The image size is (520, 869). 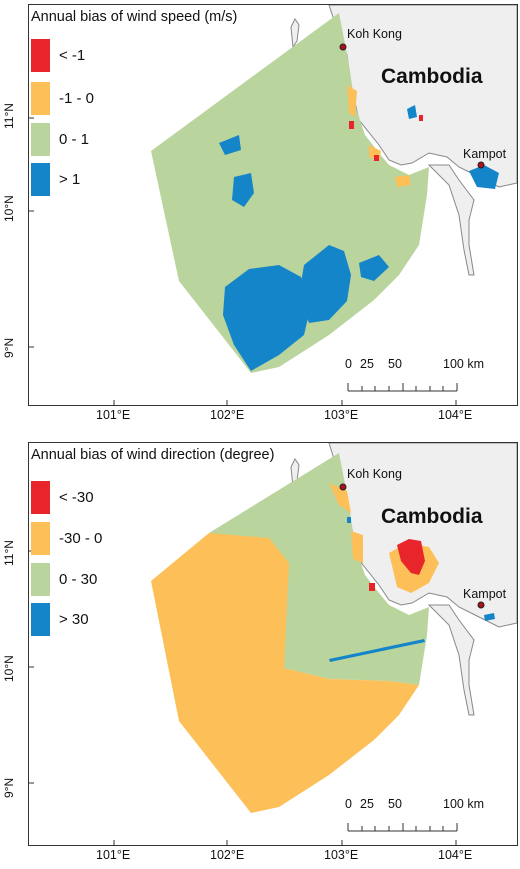 I want to click on legend-item: 0 - 30, so click(x=129, y=583).